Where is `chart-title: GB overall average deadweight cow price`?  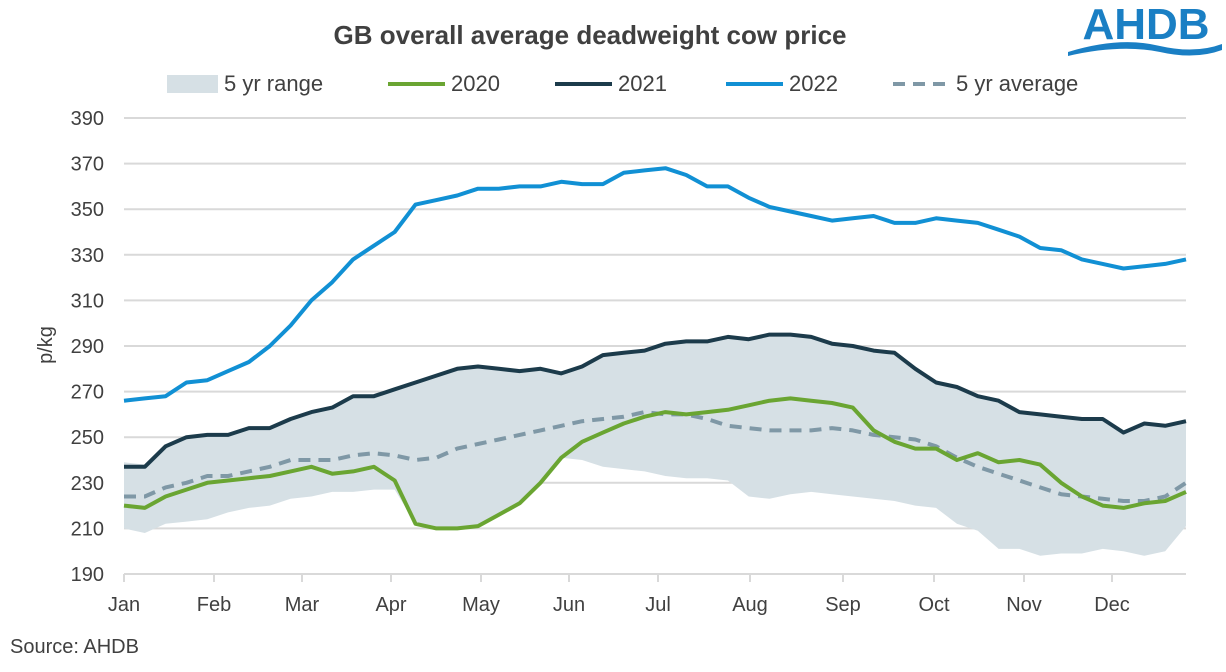 chart-title: GB overall average deadweight cow price is located at coordinates (590, 35).